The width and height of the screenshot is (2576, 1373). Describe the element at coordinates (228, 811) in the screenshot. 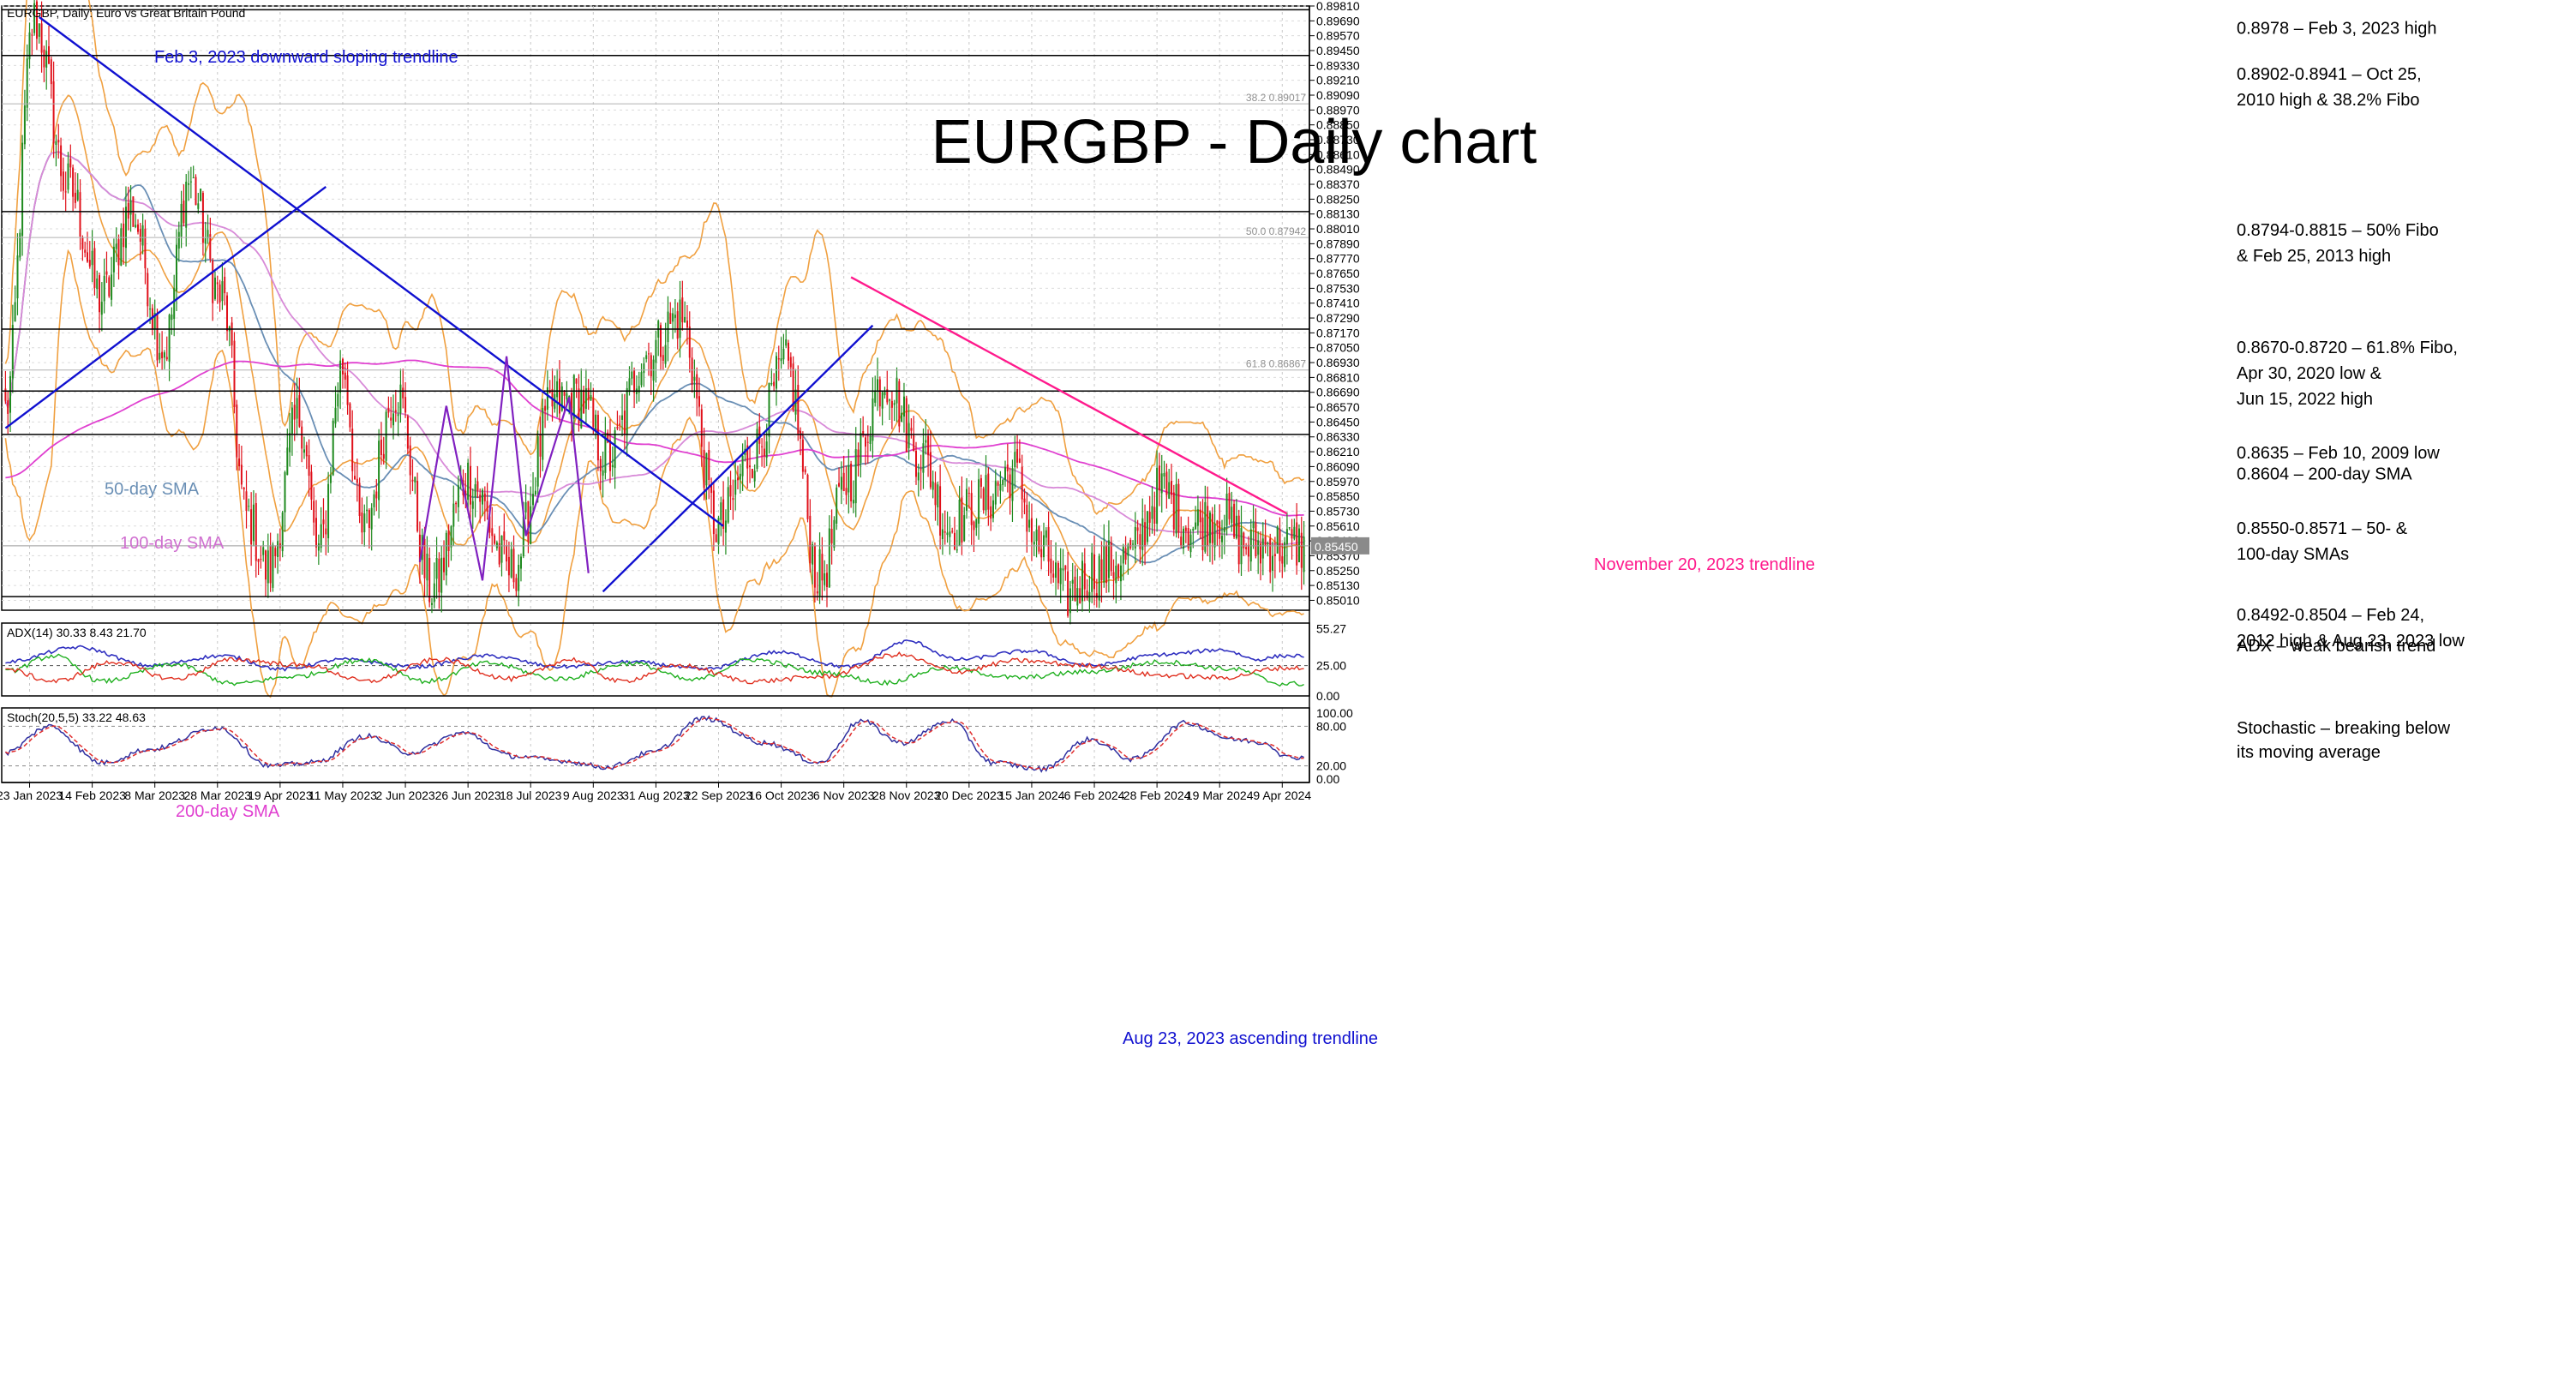

I see `trendline-annotation: 200-day SMA` at that location.